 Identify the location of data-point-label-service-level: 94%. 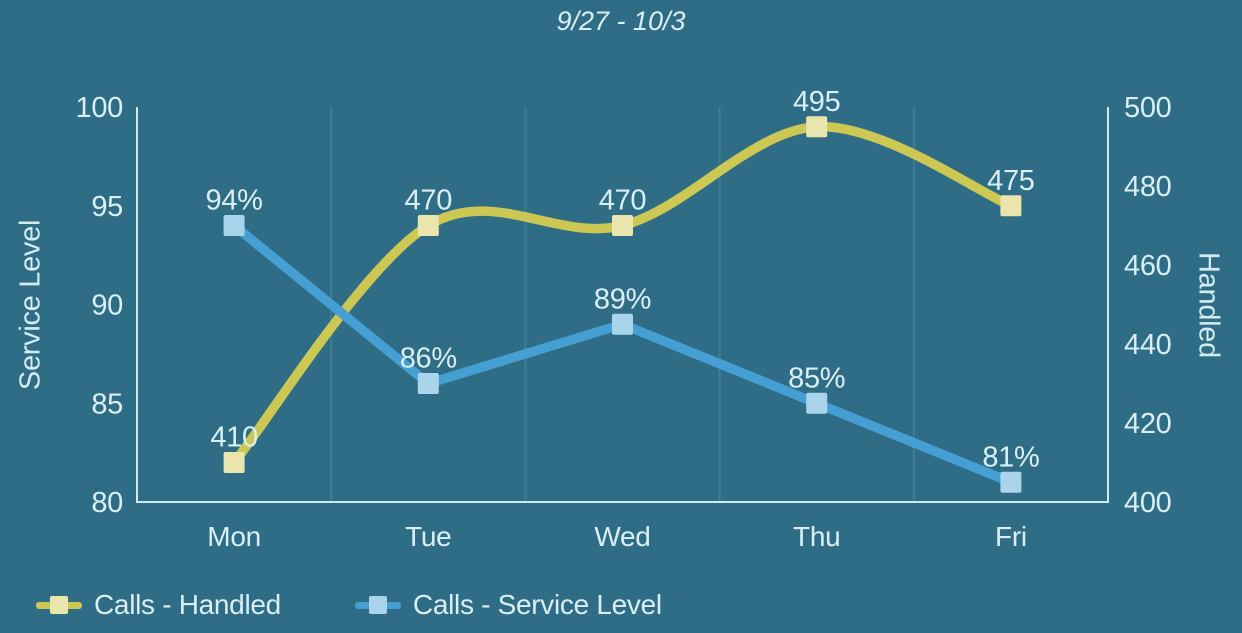
(234, 201).